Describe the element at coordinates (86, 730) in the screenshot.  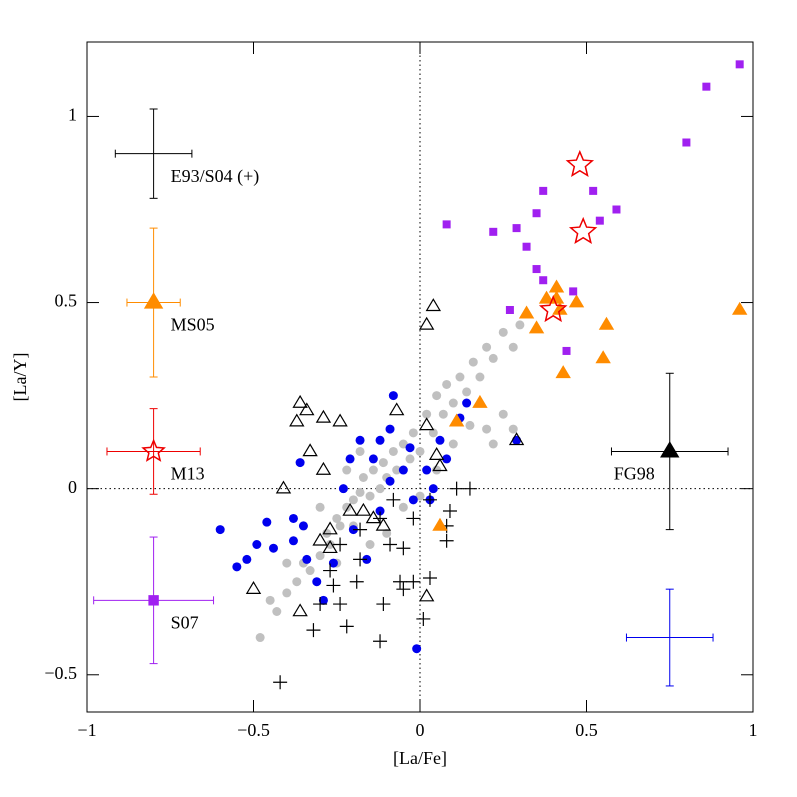
I see `x-tick-label: −1` at that location.